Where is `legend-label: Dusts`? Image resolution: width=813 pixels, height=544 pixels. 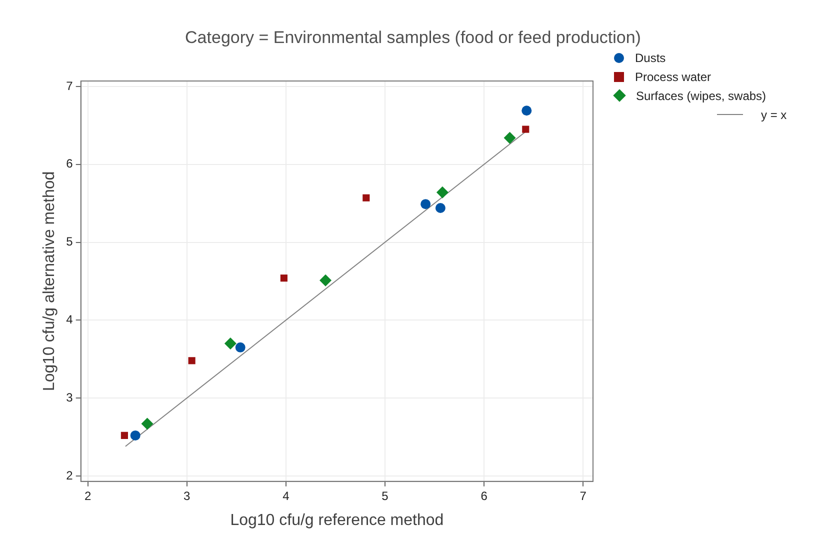 legend-label: Dusts is located at coordinates (650, 57).